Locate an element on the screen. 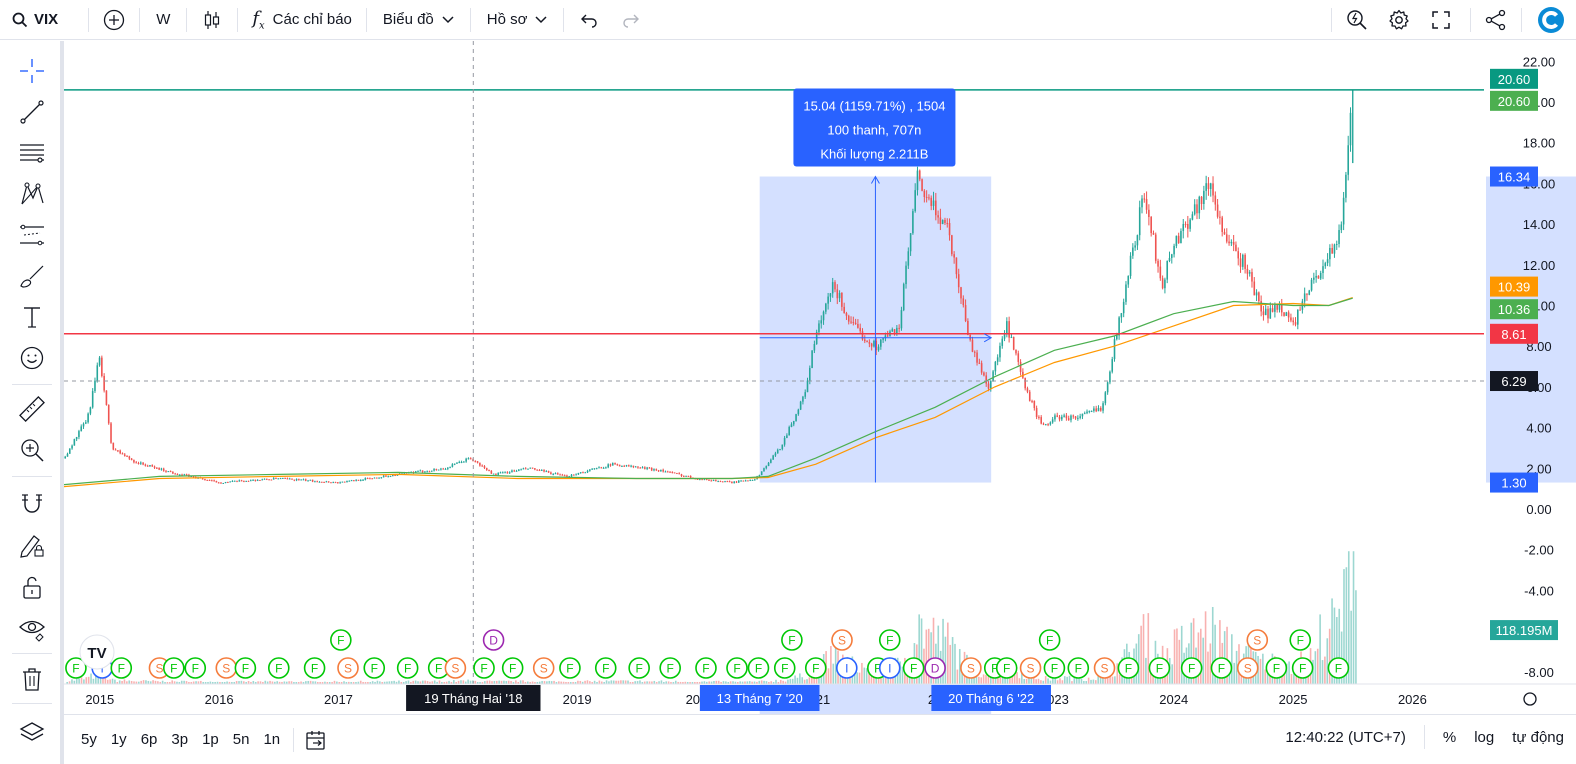 The image size is (1576, 764). trendline-tool is located at coordinates (32, 112).